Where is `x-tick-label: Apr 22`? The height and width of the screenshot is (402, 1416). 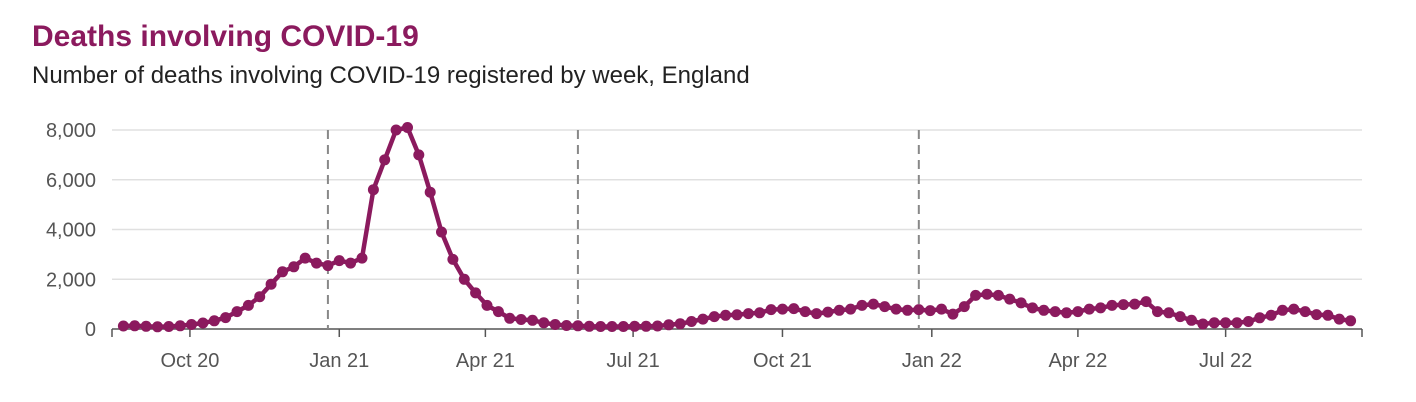 x-tick-label: Apr 22 is located at coordinates (1077, 361).